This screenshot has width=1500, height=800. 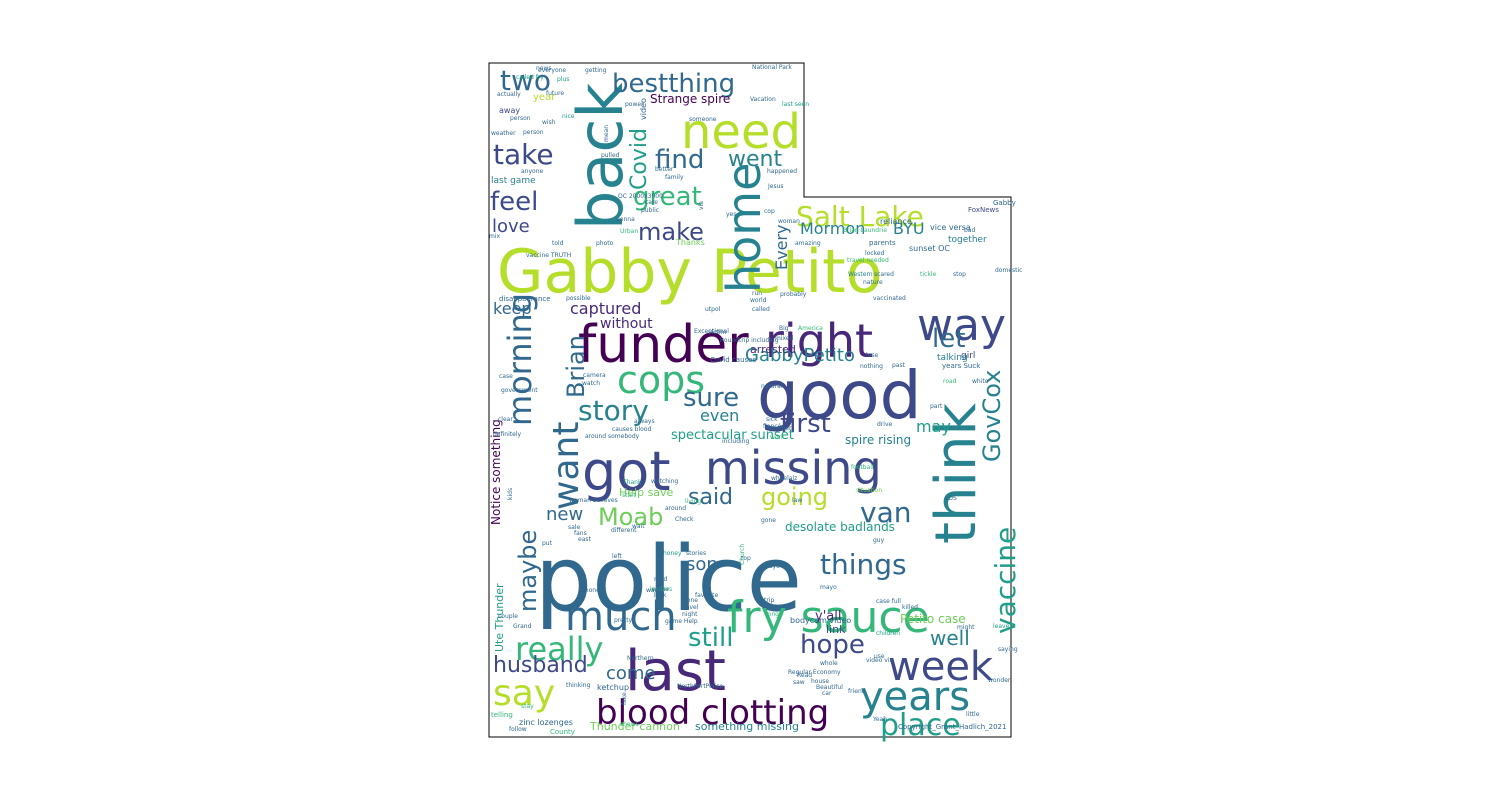 I want to click on word-26: two, so click(x=525, y=80).